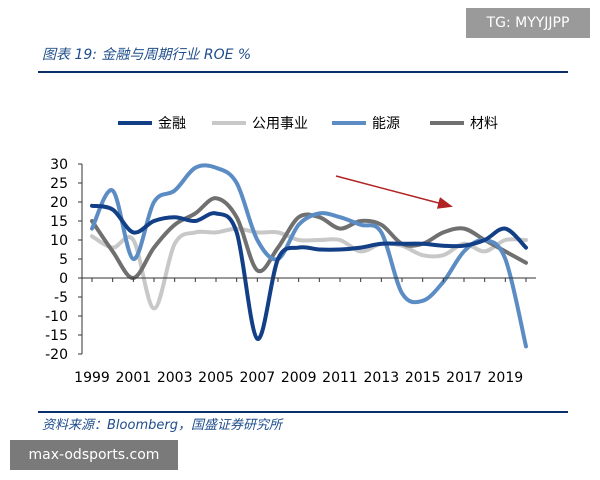 Image resolution: width=600 pixels, height=480 pixels. What do you see at coordinates (340, 378) in the screenshot?
I see `x-tick-label: 2011` at bounding box center [340, 378].